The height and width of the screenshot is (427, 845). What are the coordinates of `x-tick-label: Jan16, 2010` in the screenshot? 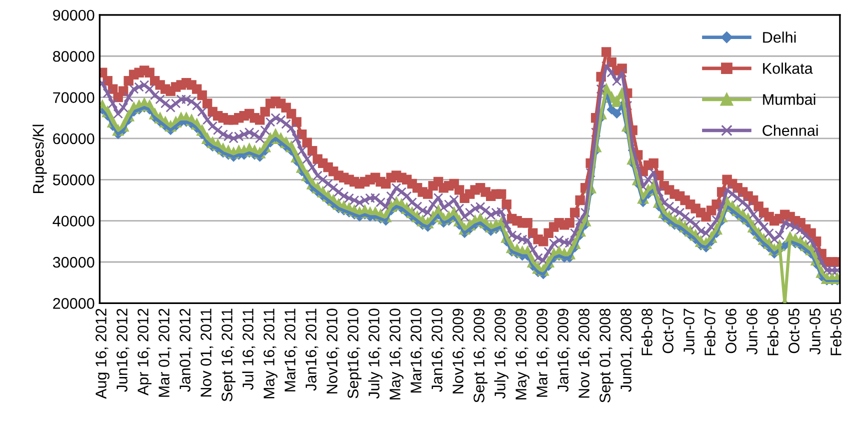 It's located at (438, 350).